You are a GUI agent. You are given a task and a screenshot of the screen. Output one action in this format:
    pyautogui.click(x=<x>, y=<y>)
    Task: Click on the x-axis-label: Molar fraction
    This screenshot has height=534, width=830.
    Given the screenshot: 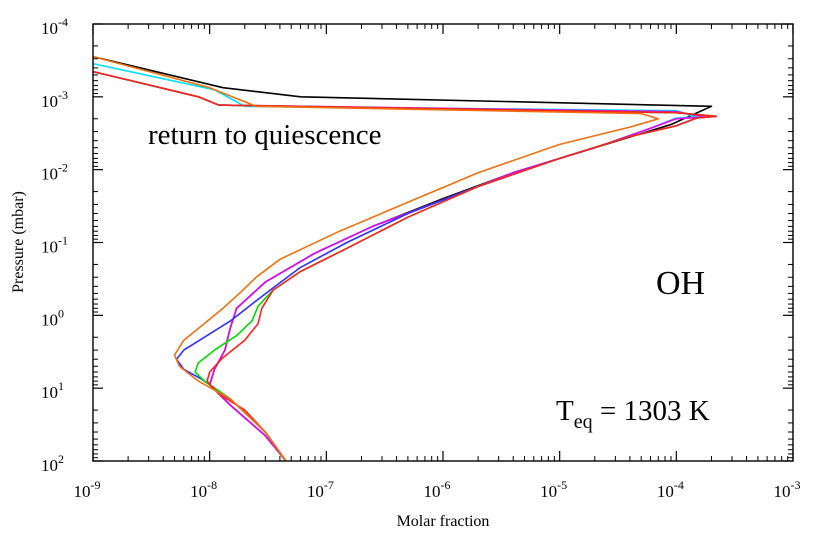 What is the action you would take?
    pyautogui.click(x=443, y=521)
    